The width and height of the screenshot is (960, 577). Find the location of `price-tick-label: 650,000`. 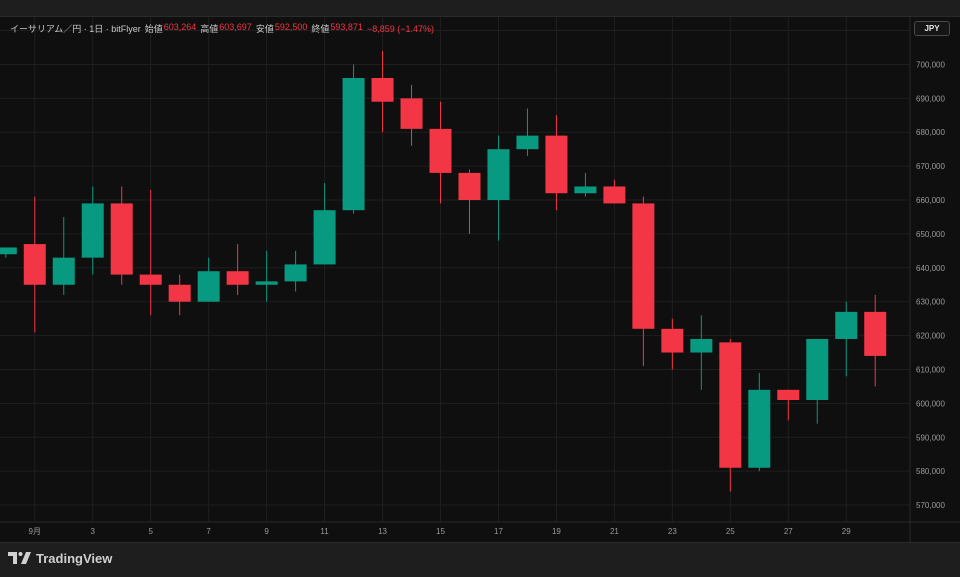

price-tick-label: 650,000 is located at coordinates (930, 234).